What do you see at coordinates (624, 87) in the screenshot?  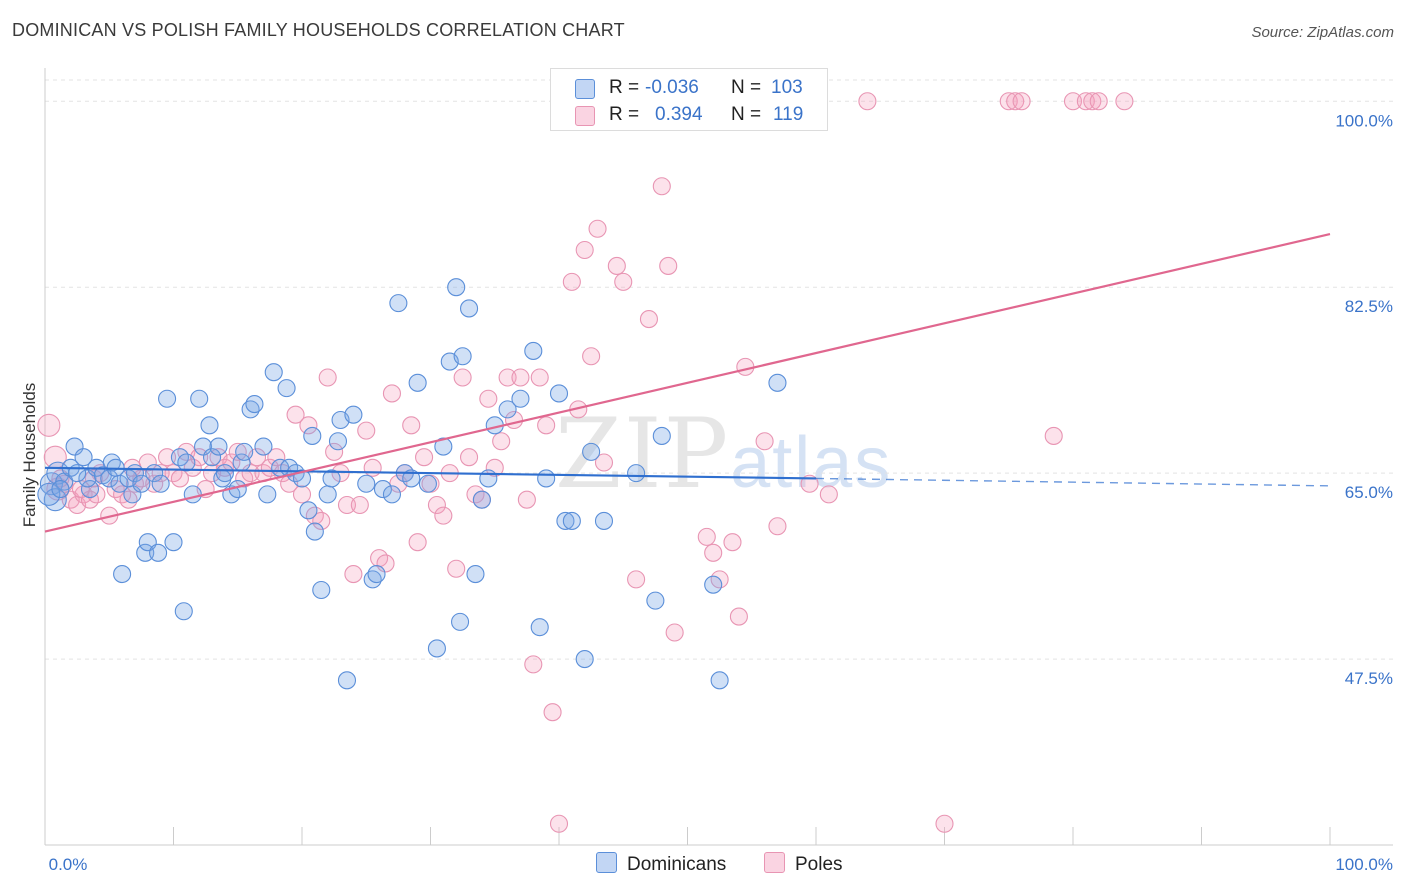 I see `legend-r-label: R =` at bounding box center [624, 87].